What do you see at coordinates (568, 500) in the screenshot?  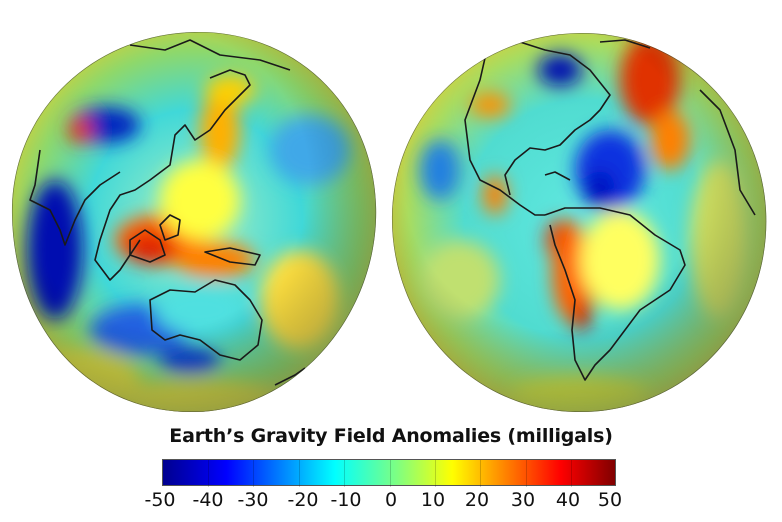 I see `colorbar-label: 40` at bounding box center [568, 500].